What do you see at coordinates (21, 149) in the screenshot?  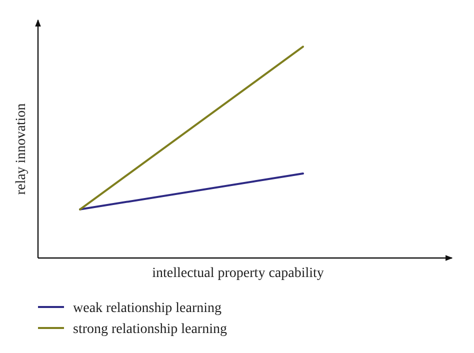 I see `y-axis-title: relay innovation` at bounding box center [21, 149].